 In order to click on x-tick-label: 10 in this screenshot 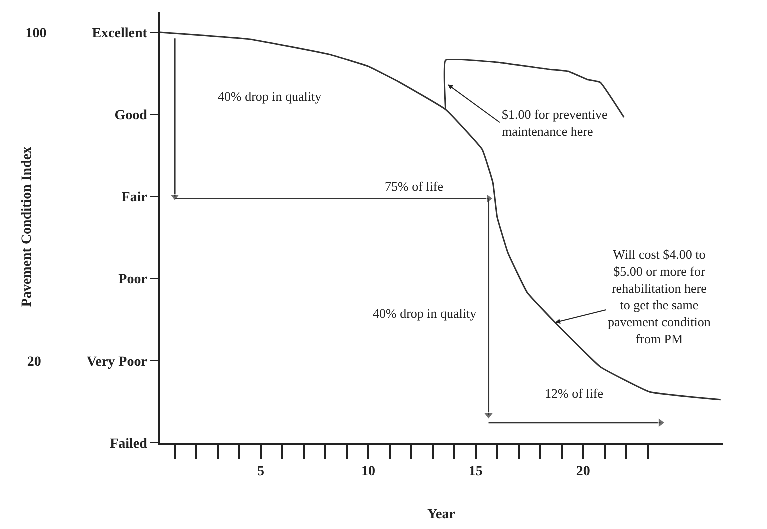, I will do `click(368, 472)`.